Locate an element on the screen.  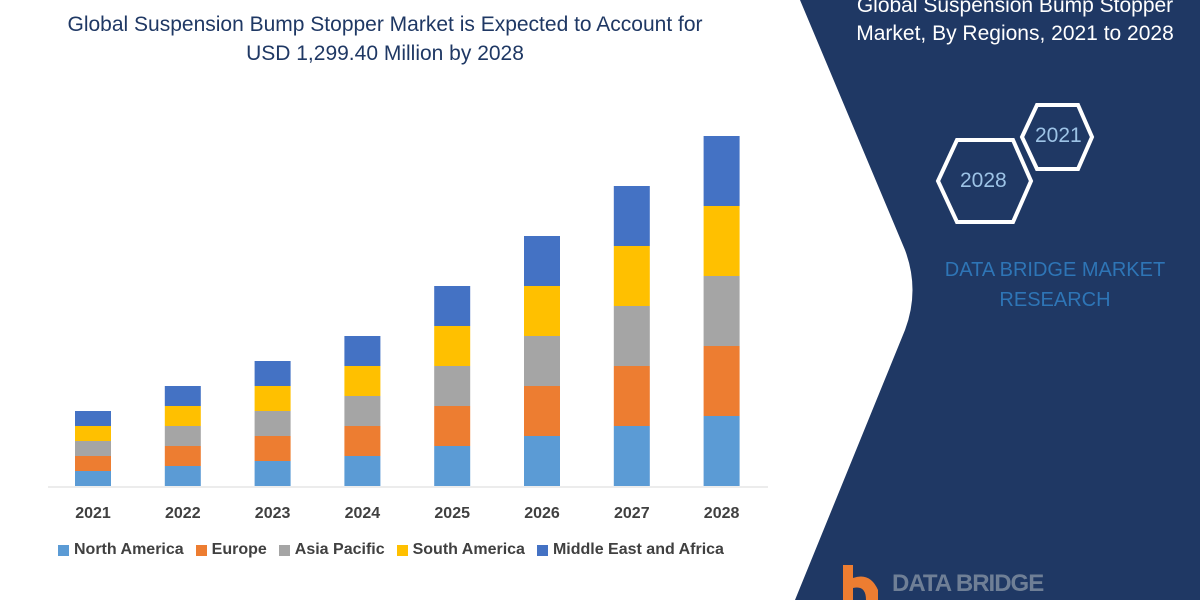
bar-2024-europe is located at coordinates (362, 441).